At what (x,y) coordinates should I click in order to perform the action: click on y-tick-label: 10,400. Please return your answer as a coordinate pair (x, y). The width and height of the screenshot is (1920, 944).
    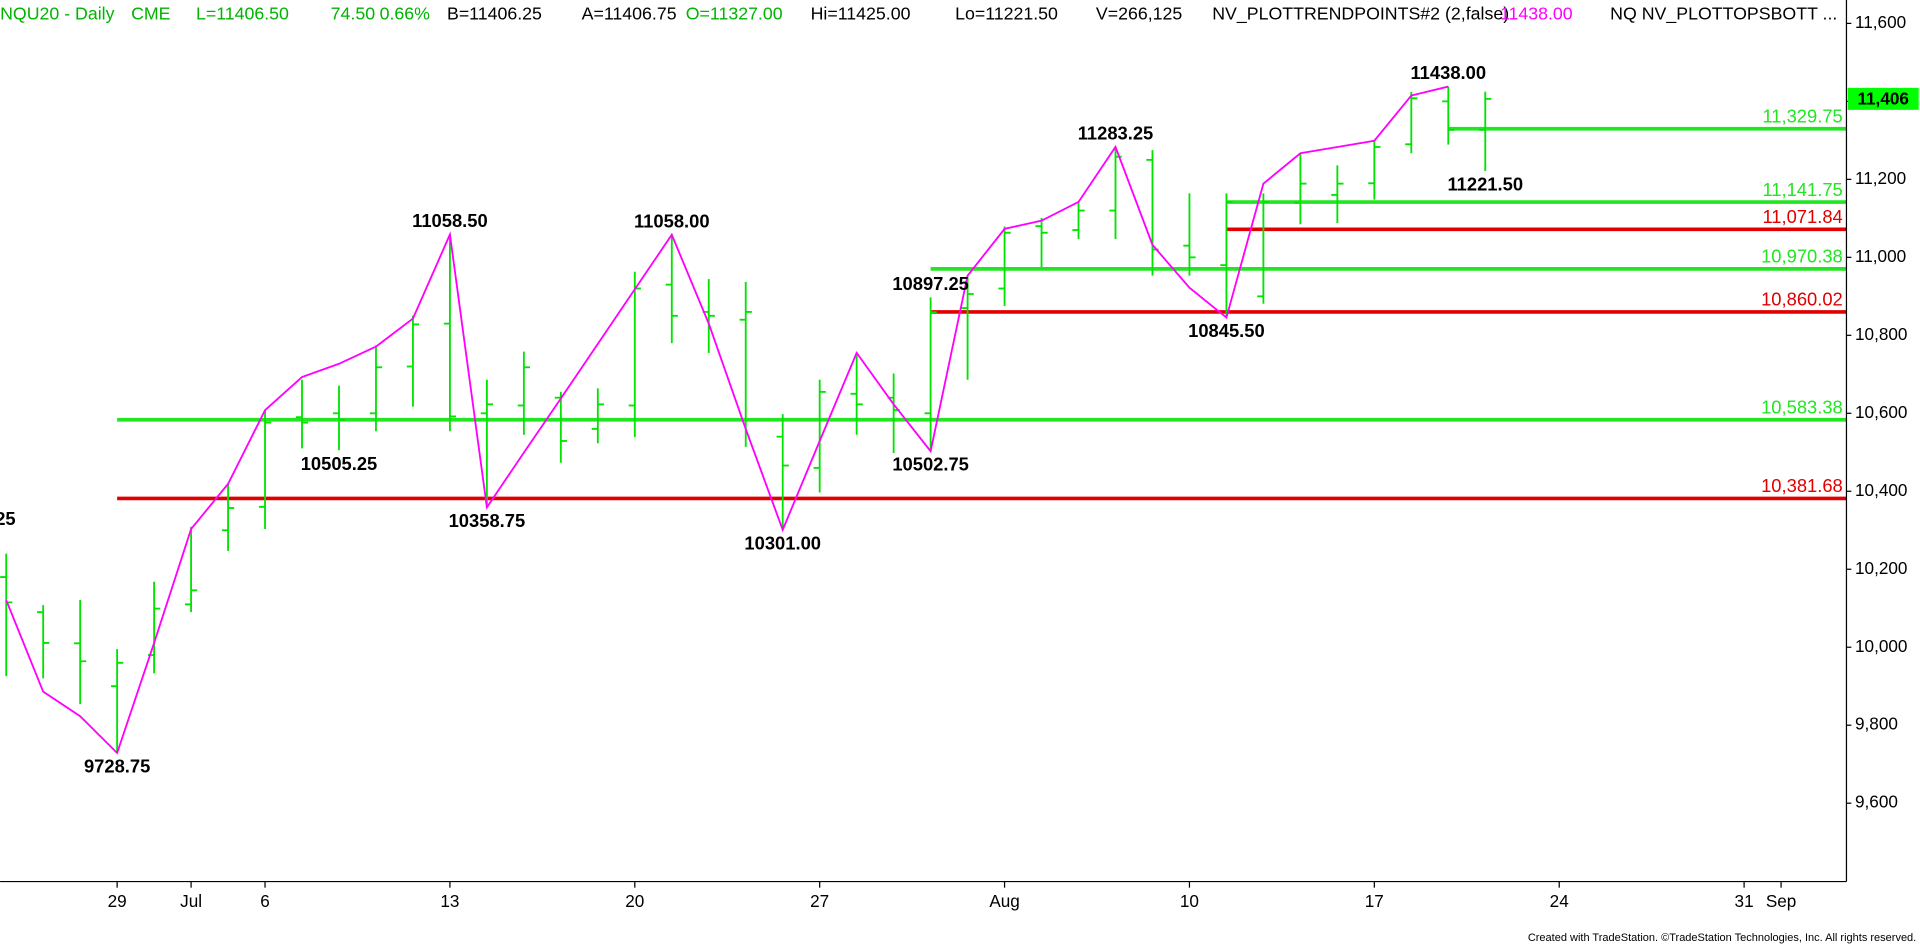
    Looking at the image, I should click on (1881, 490).